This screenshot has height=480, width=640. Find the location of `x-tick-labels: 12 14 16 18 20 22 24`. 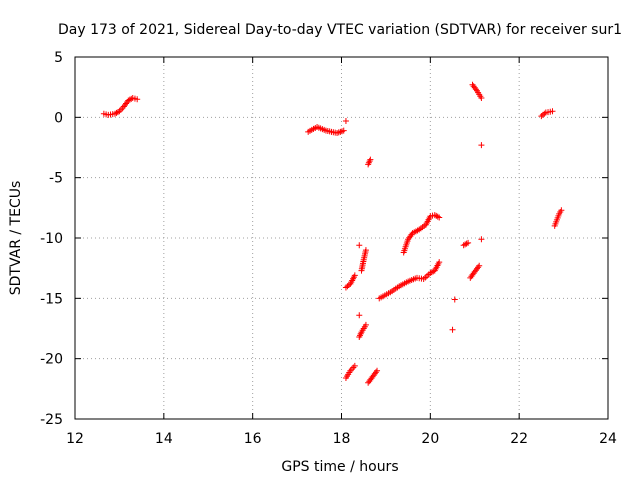

x-tick-labels: 12 14 16 18 20 22 24 is located at coordinates (341, 439).